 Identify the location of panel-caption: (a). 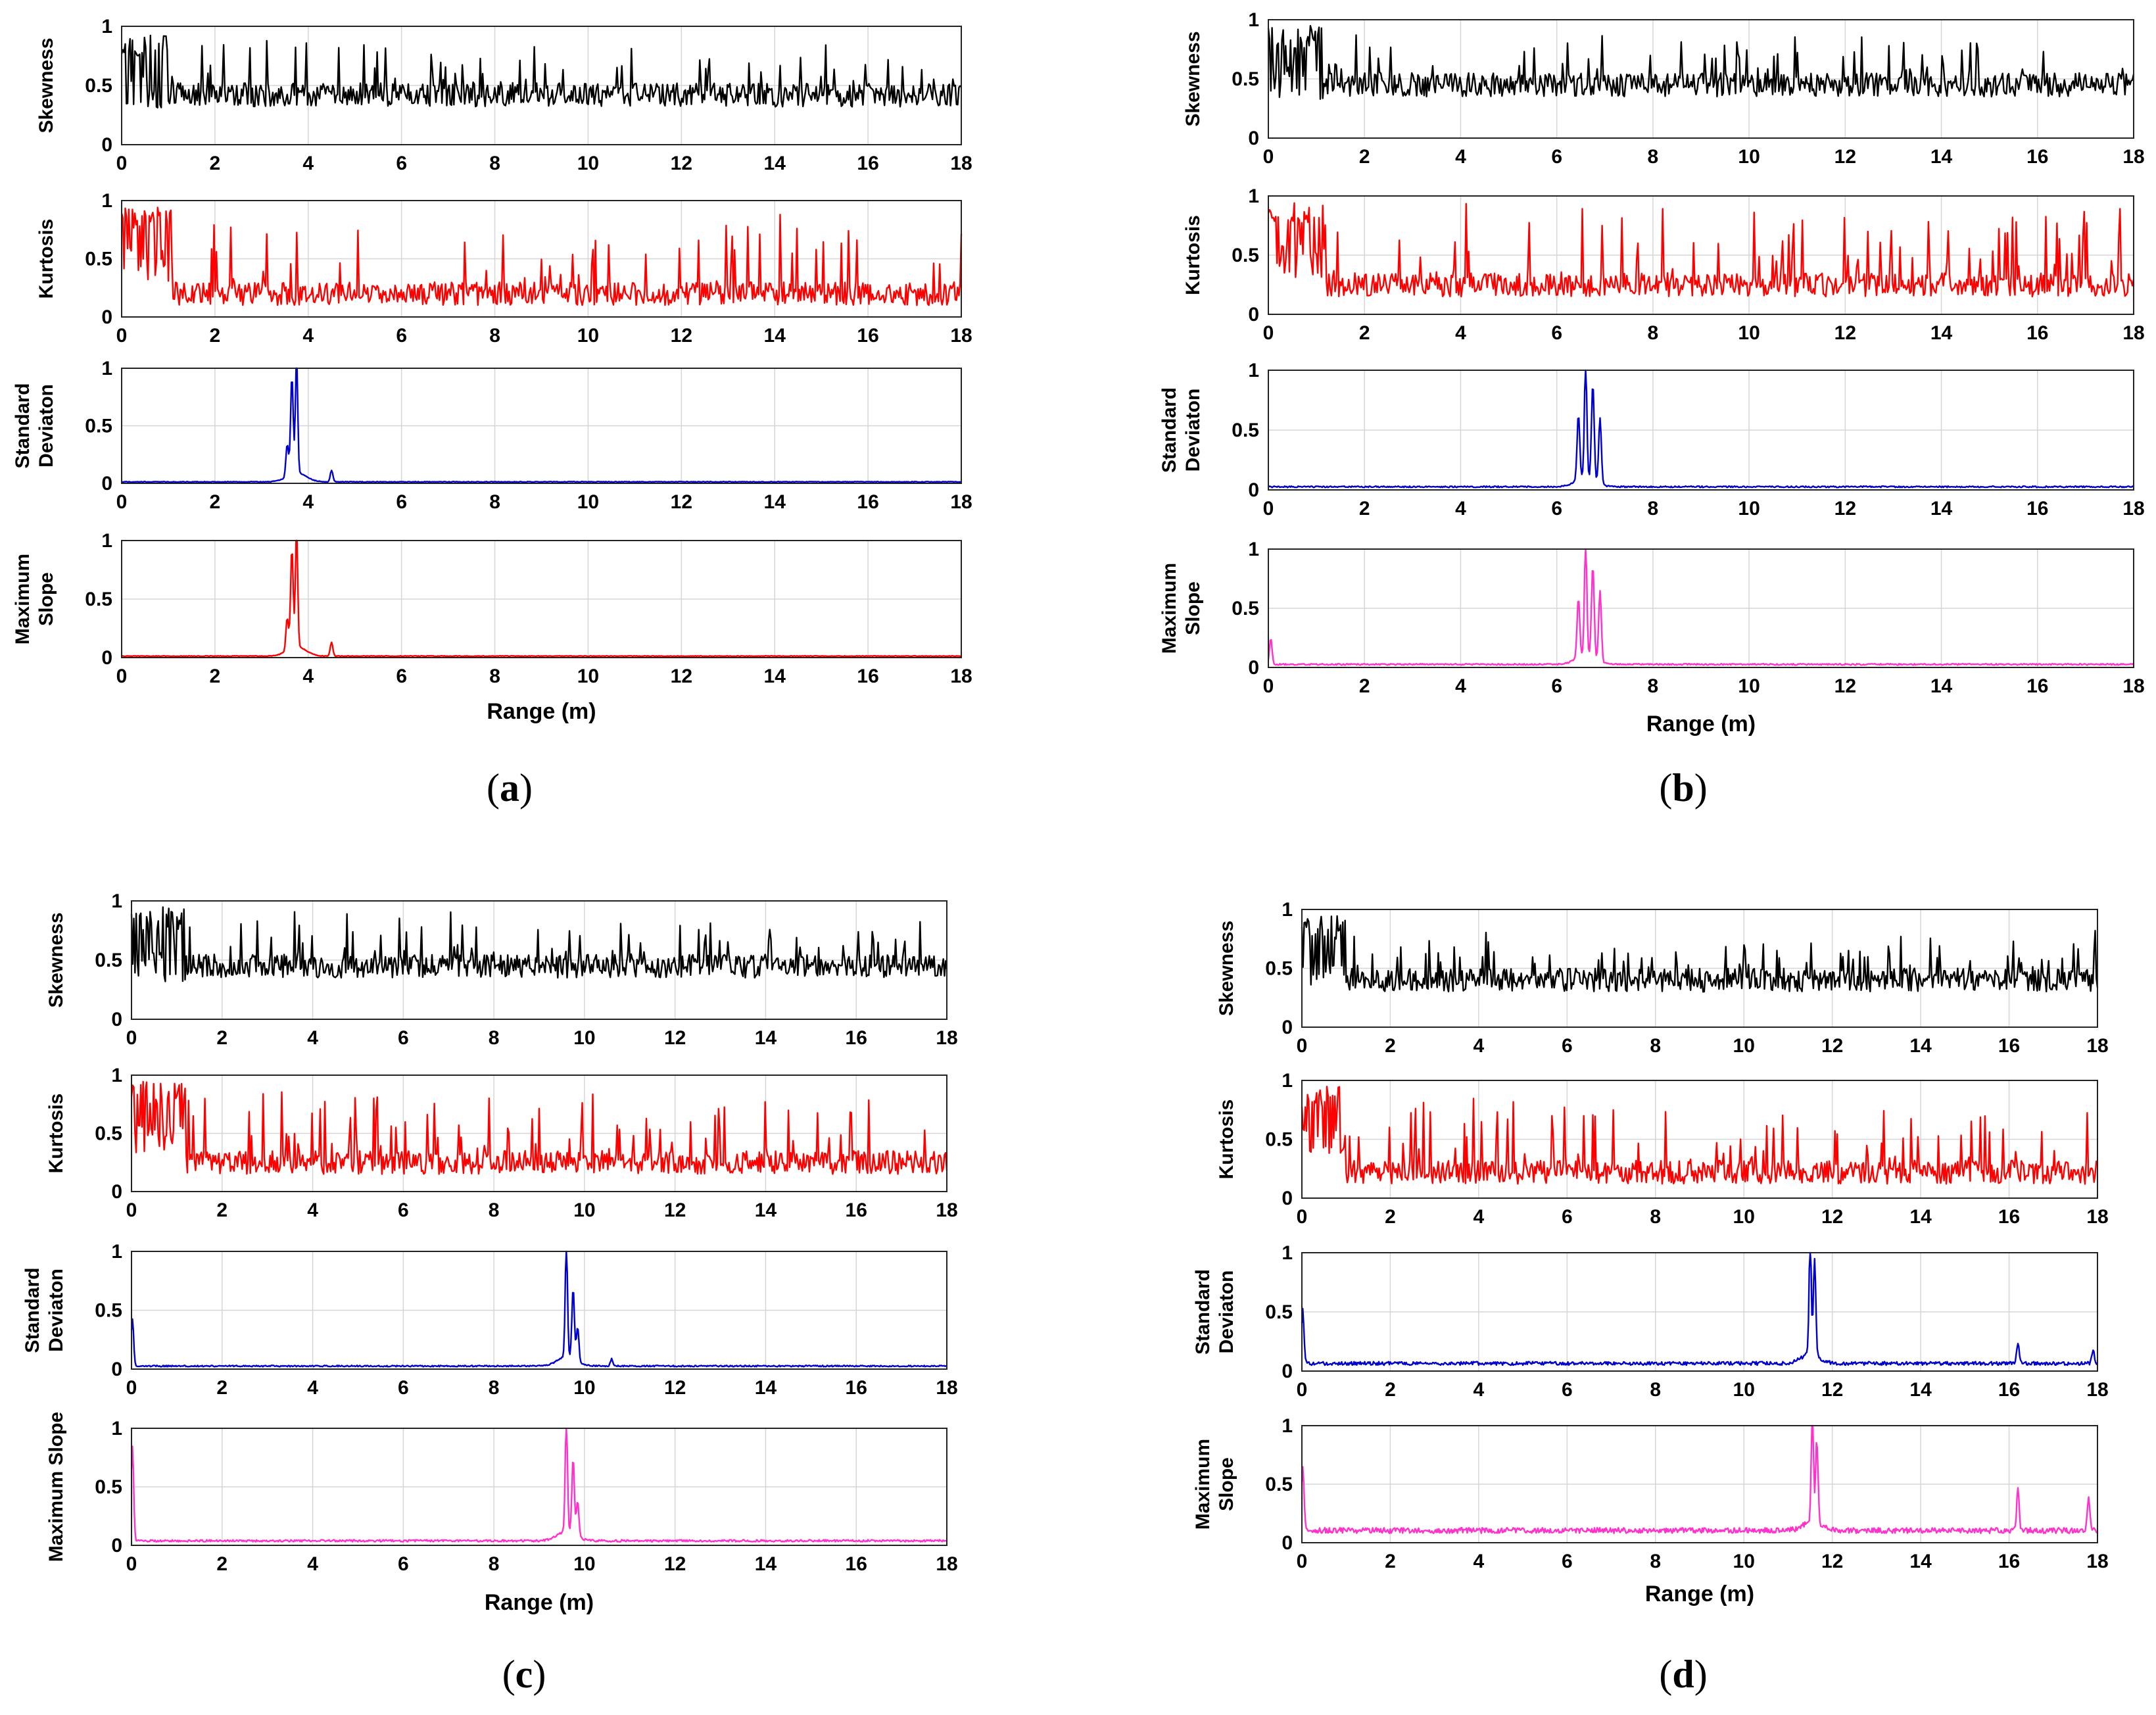
(510, 787).